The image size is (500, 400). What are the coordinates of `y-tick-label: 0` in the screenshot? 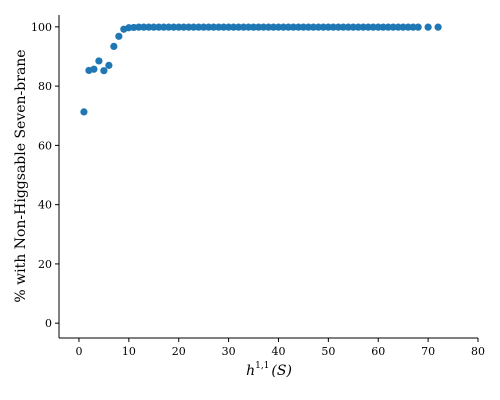 It's located at (48, 323).